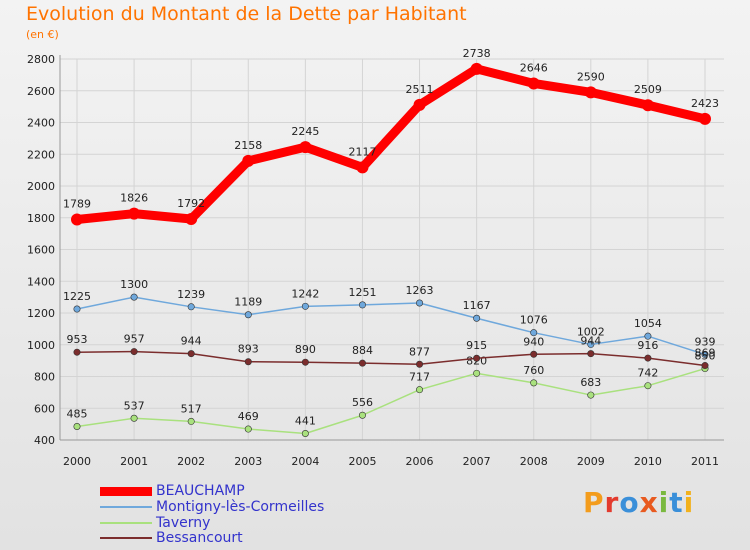 The width and height of the screenshot is (750, 550). Describe the element at coordinates (362, 402) in the screenshot. I see `data-label-taverny: 556` at that location.